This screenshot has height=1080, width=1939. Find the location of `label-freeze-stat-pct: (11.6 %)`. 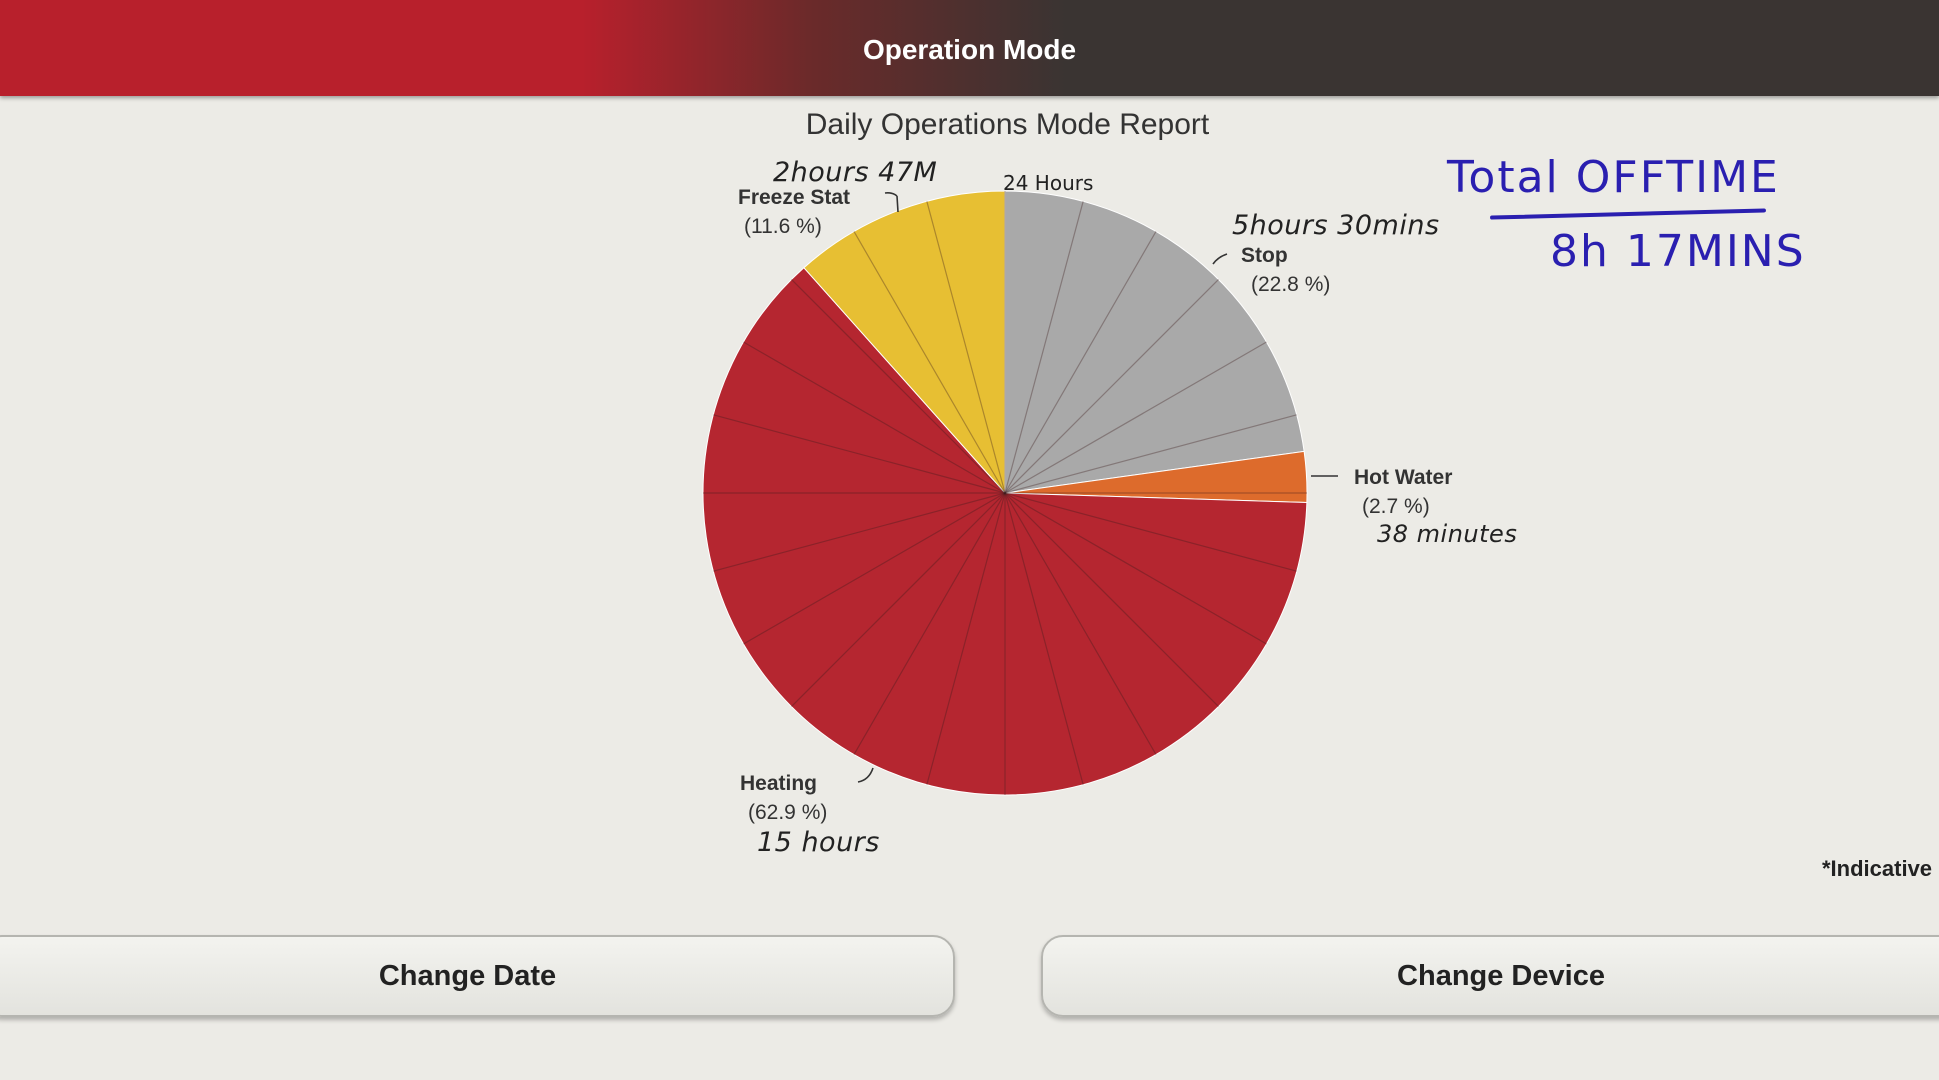

label-freeze-stat-pct: (11.6 %) is located at coordinates (783, 226).